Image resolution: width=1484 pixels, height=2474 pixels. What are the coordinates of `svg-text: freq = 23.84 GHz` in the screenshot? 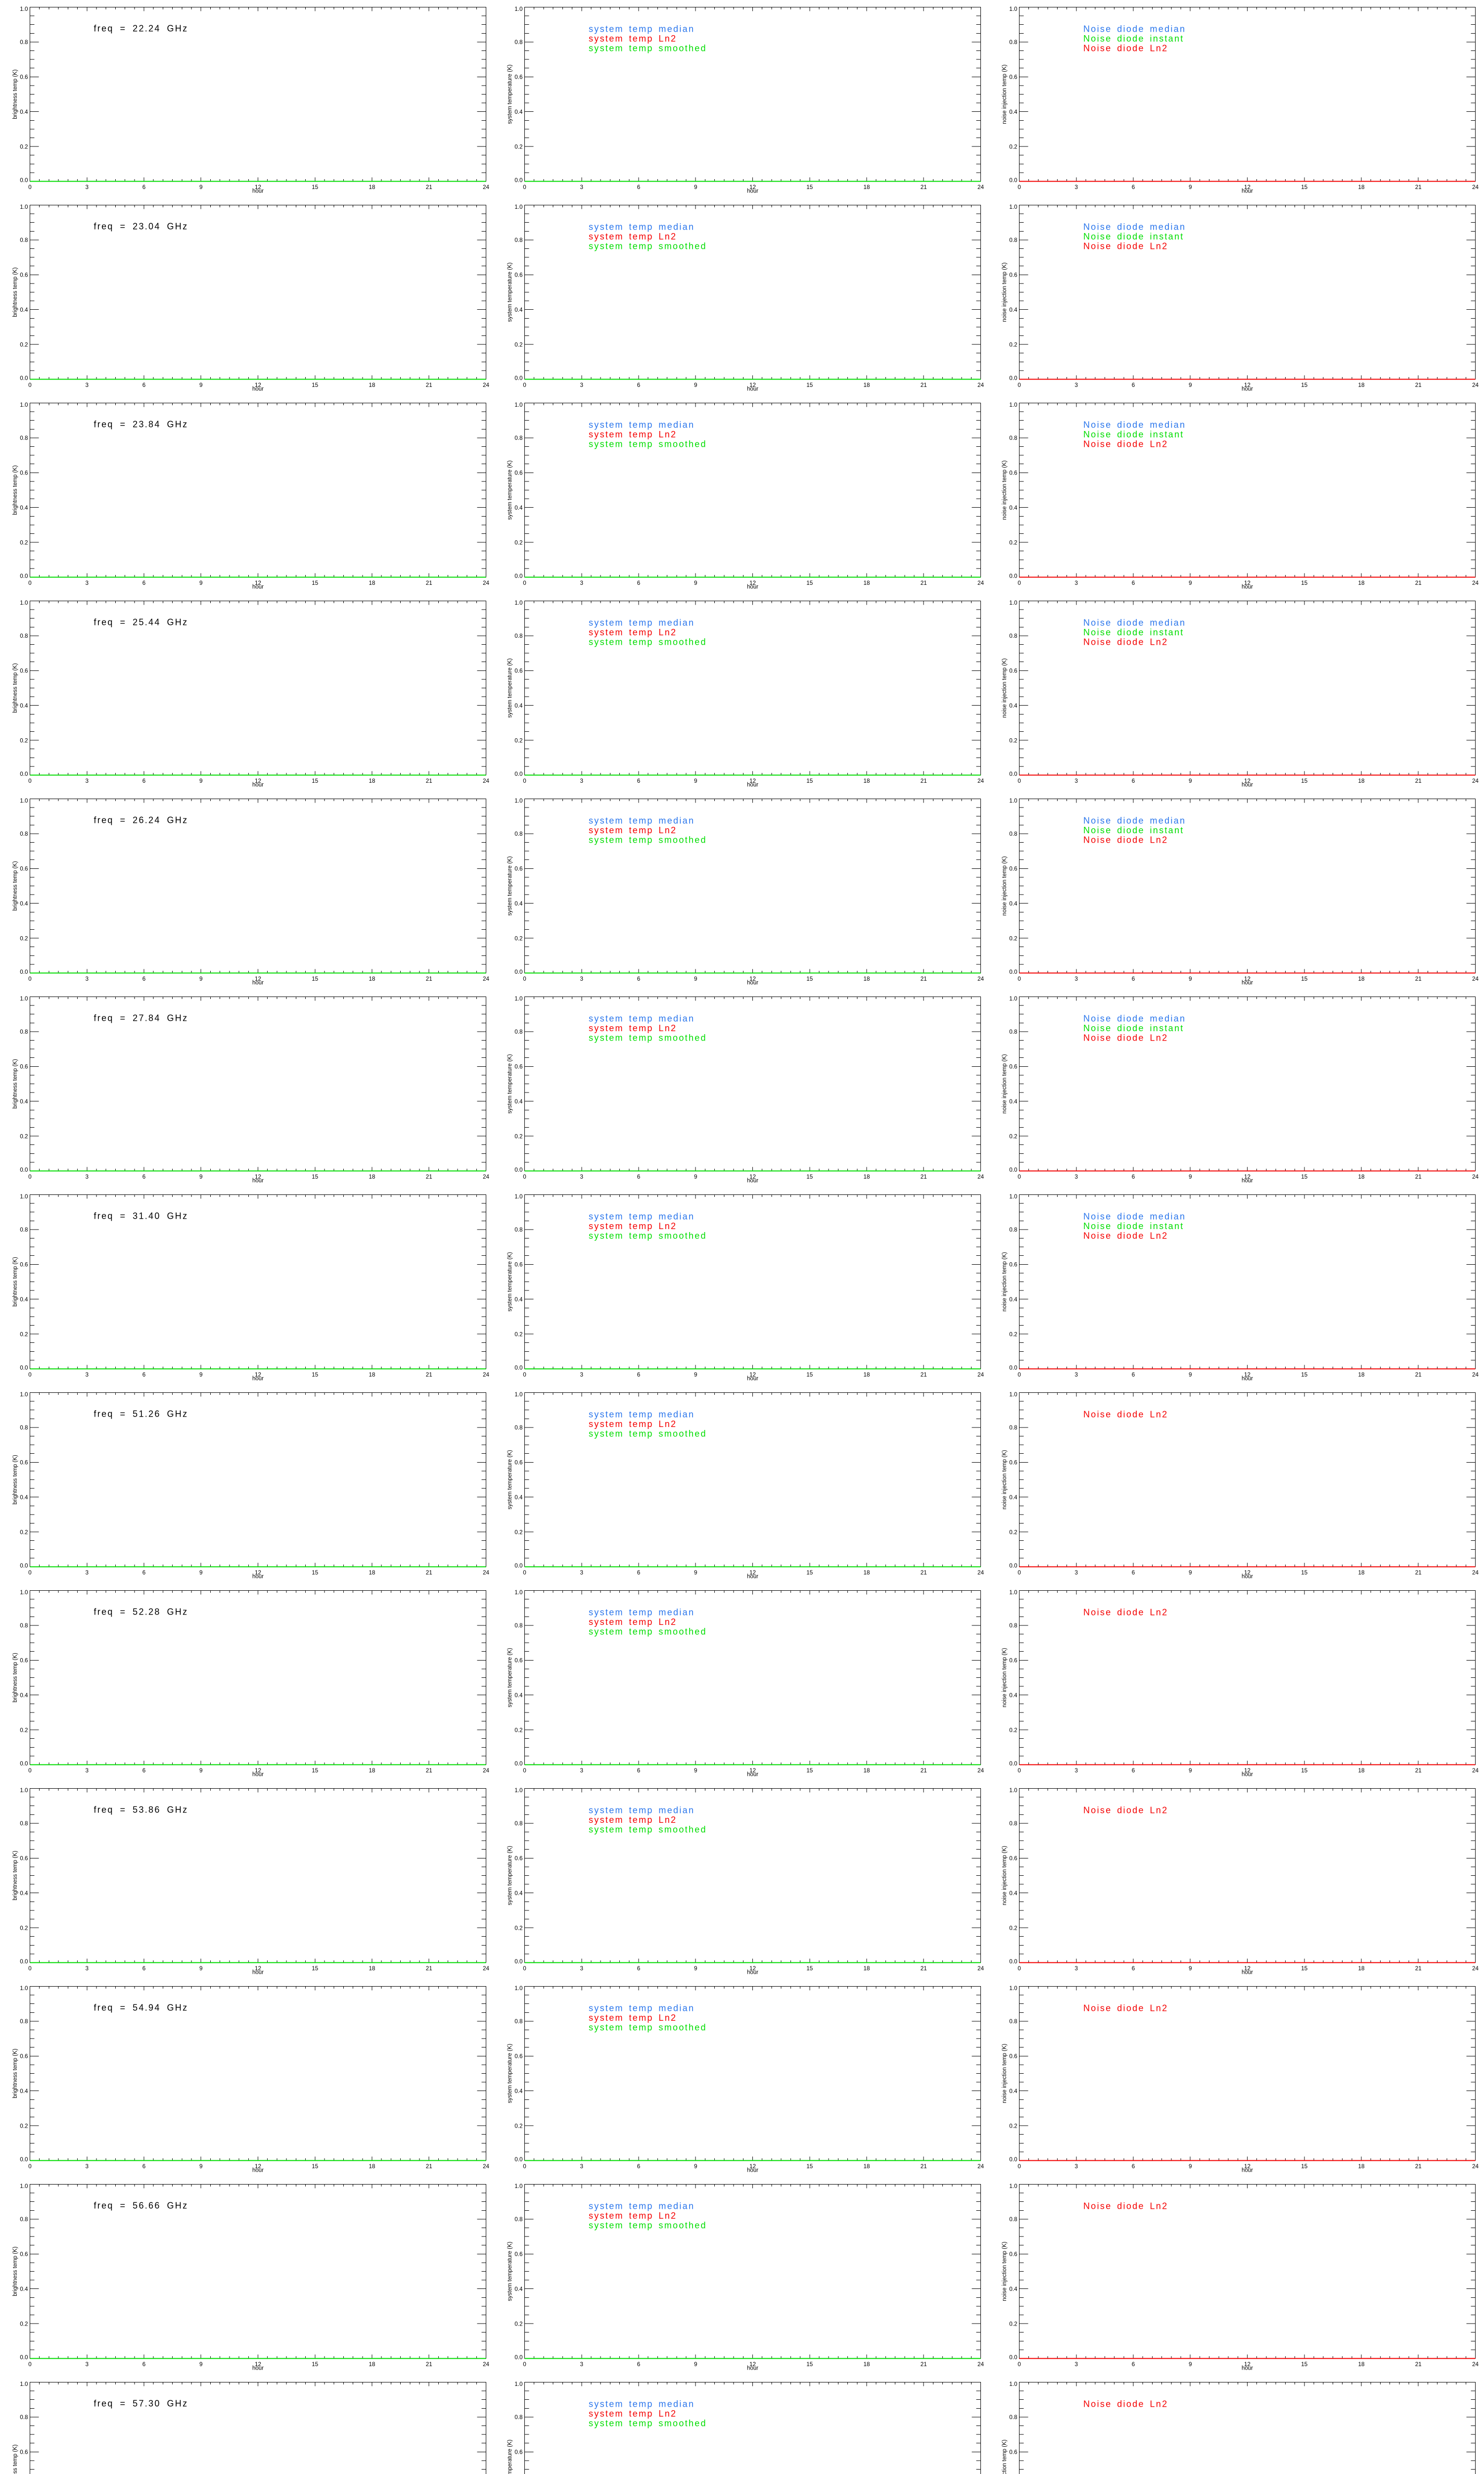 It's located at (141, 424).